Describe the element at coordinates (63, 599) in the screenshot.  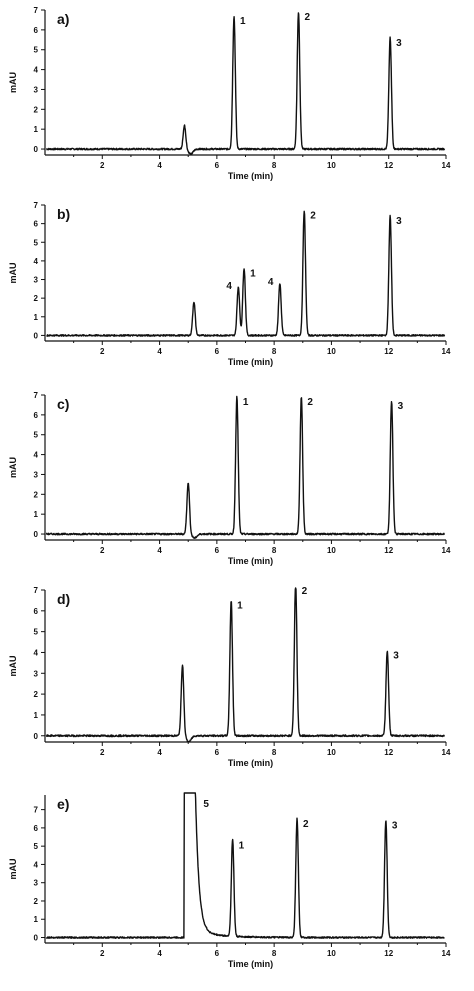
I see `panel-label: d)` at that location.